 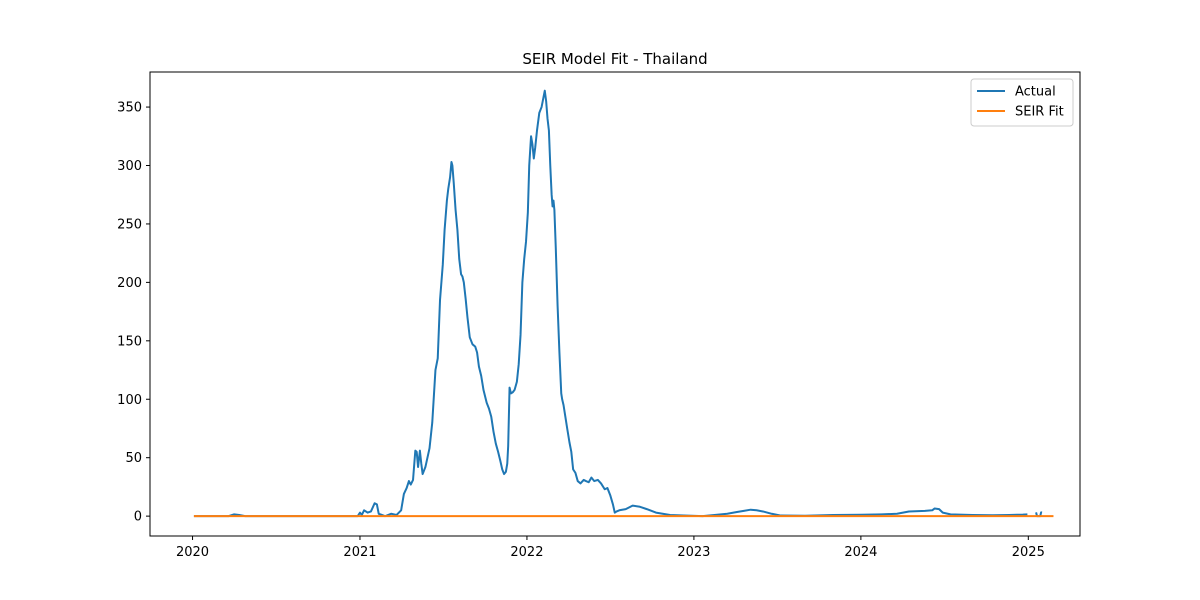 I want to click on x-tick-label: 2022, so click(x=526, y=552).